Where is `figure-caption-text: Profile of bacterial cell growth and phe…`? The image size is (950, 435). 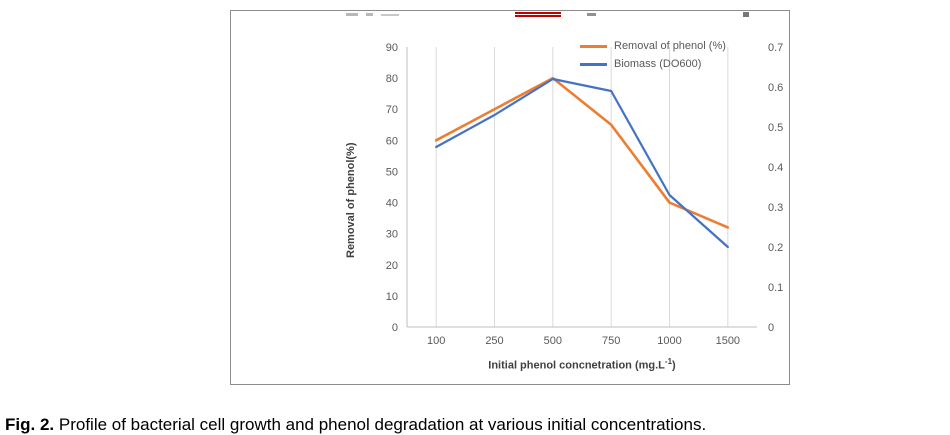 figure-caption-text: Profile of bacterial cell growth and phe… is located at coordinates (382, 424).